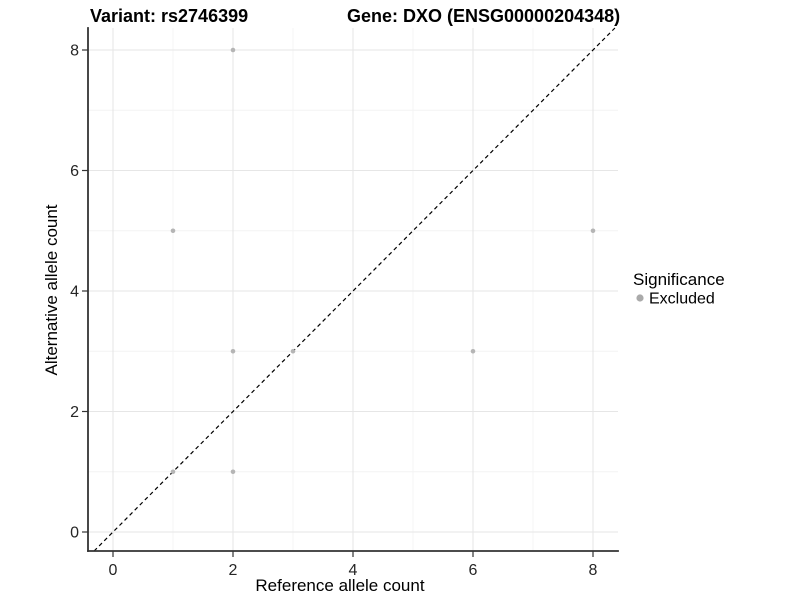 This screenshot has width=800, height=600. I want to click on y-tick-label: 2, so click(74, 412).